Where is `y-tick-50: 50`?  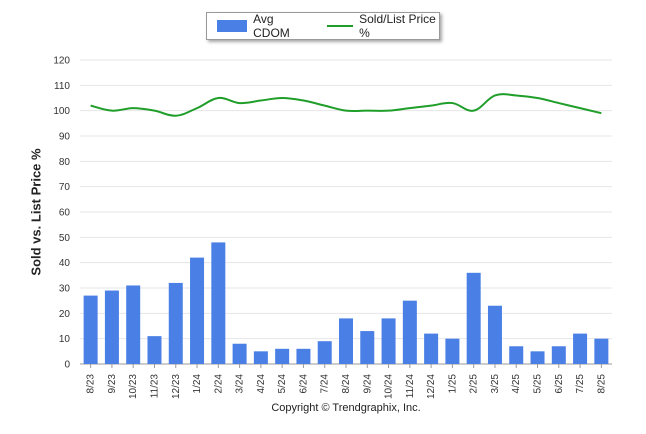 y-tick-50: 50 is located at coordinates (65, 238).